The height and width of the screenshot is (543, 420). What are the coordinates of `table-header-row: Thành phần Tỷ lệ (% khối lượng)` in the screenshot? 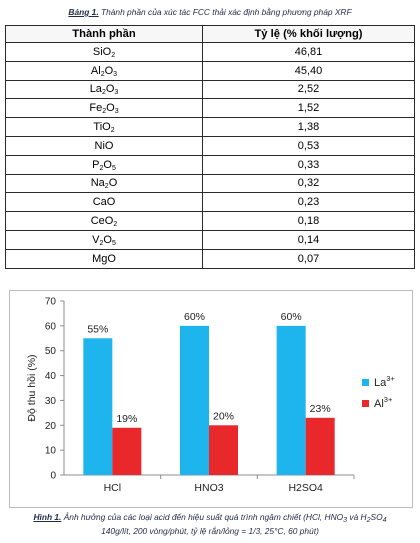 It's located at (210, 34).